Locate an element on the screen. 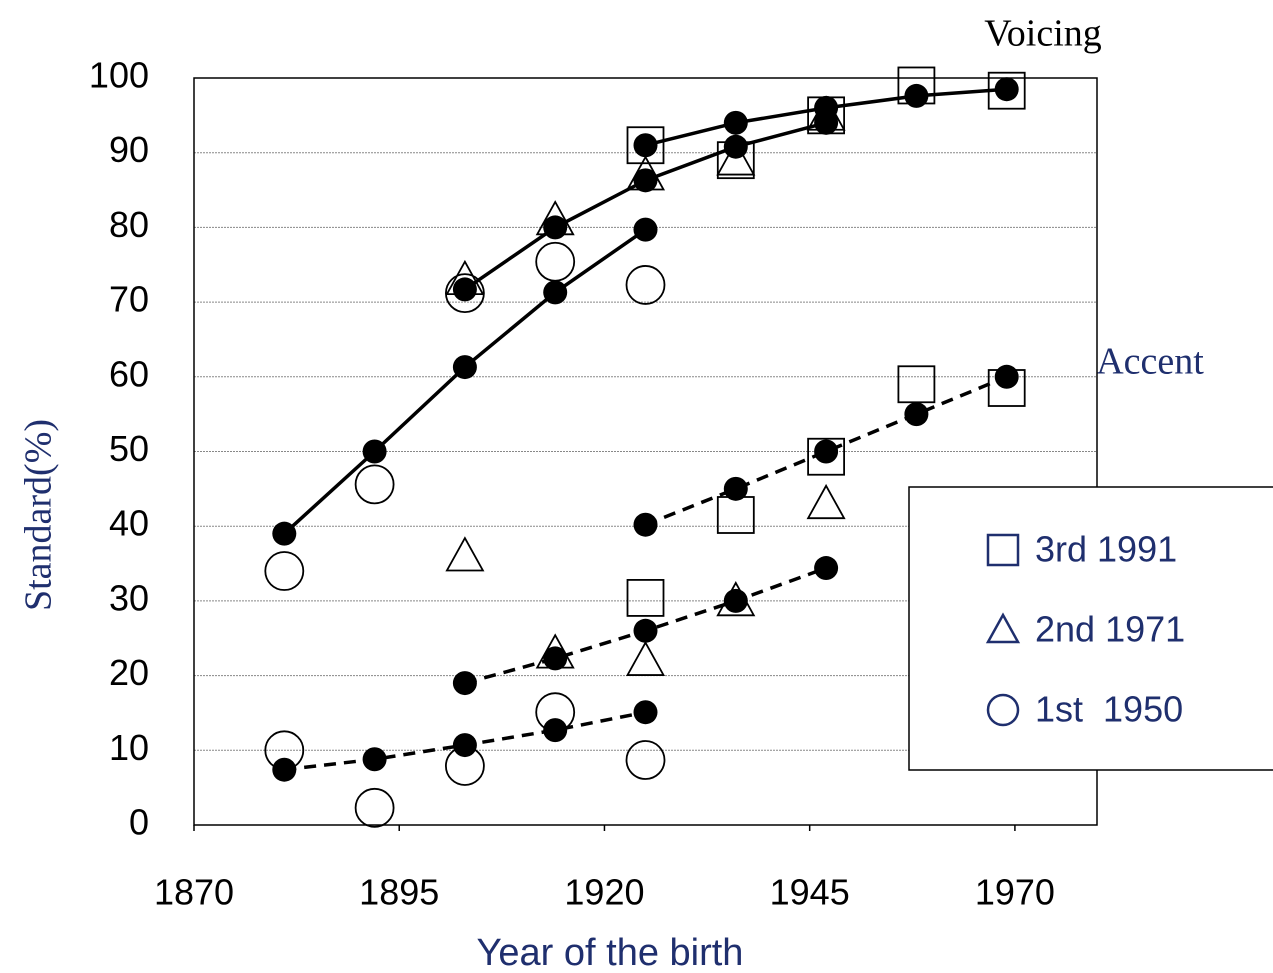  x-tick-label: 1970 is located at coordinates (1015, 892).